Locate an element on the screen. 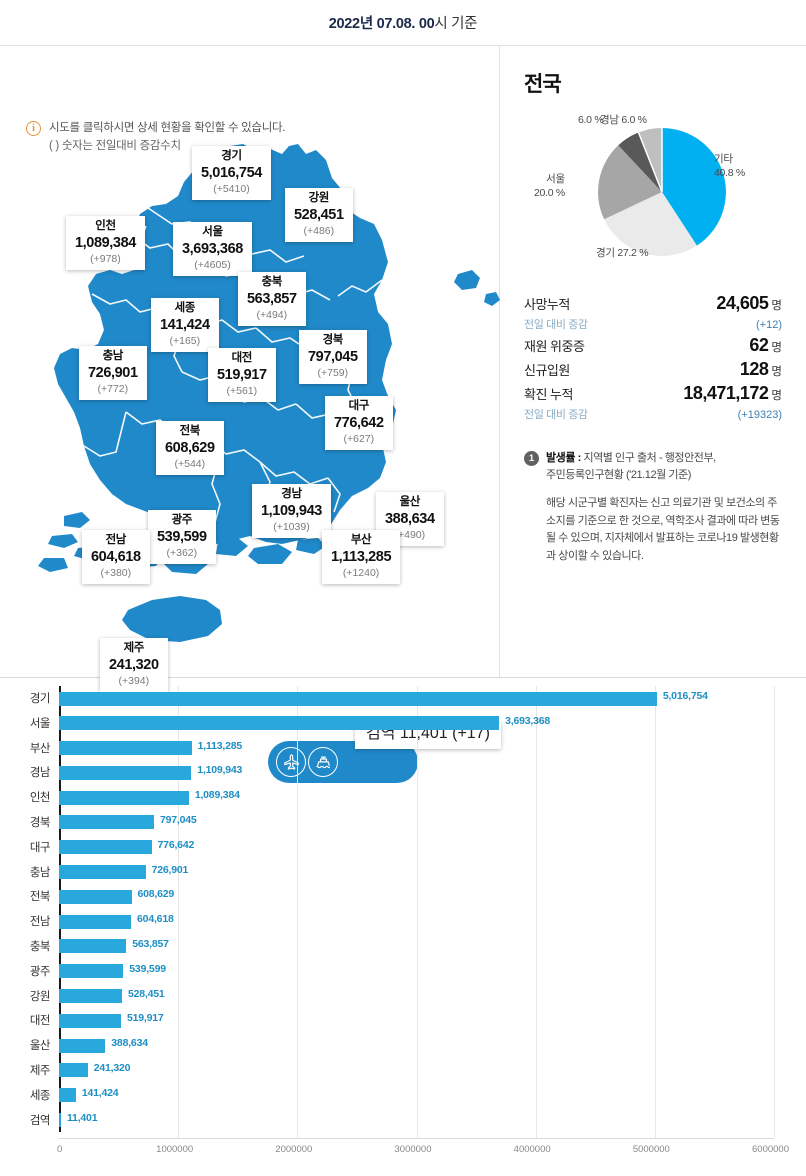 This screenshot has width=806, height=1176. bar-row: 광주 539,599 is located at coordinates (403, 971).